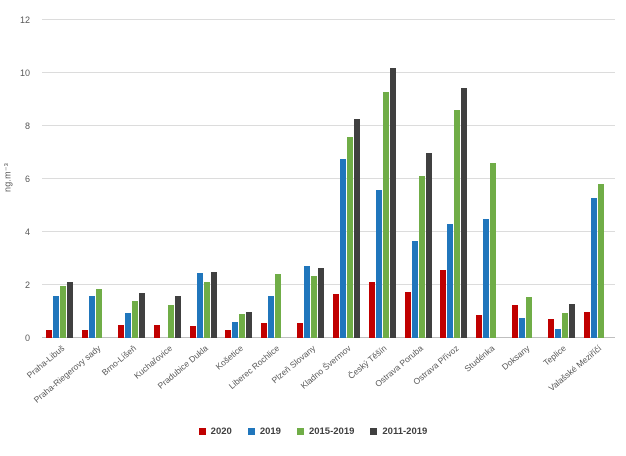 The image size is (626, 456). Describe the element at coordinates (24, 20) in the screenshot. I see `y-tick-label: 12` at that location.